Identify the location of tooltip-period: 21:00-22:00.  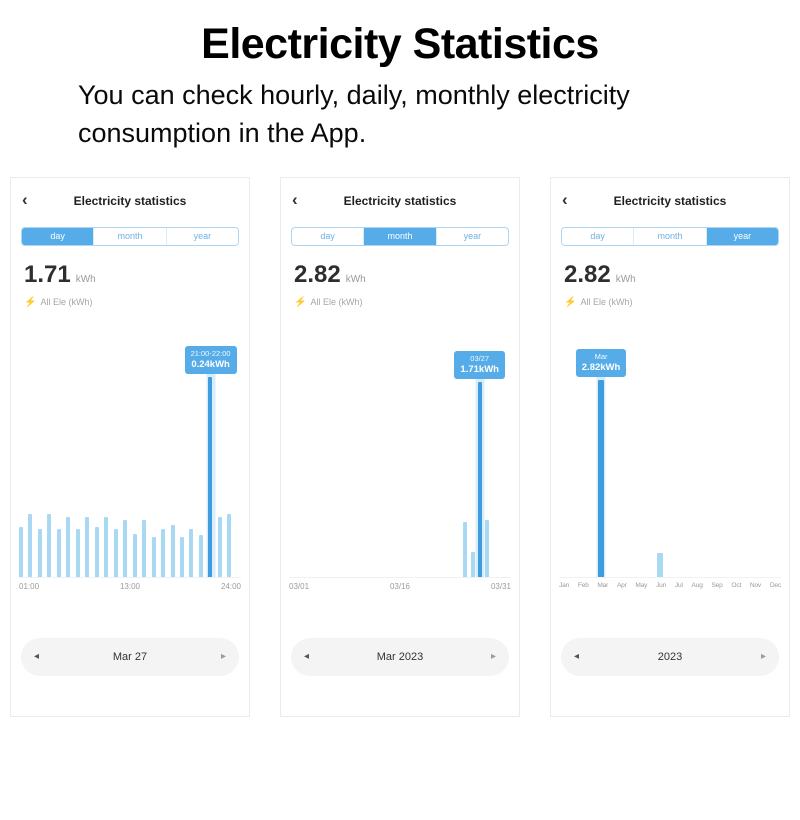
(210, 353).